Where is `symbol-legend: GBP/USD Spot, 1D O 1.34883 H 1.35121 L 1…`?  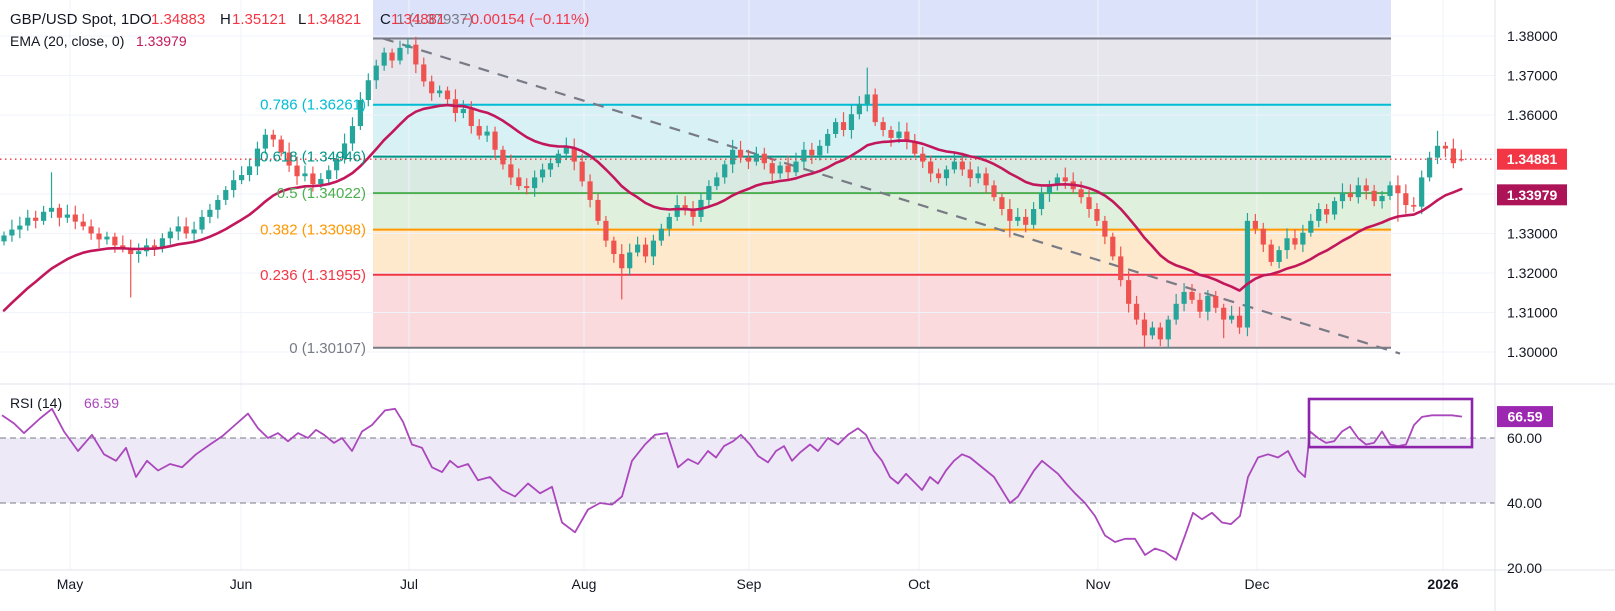
symbol-legend: GBP/USD Spot, 1D O 1.34883 H 1.35121 L 1… is located at coordinates (299, 19).